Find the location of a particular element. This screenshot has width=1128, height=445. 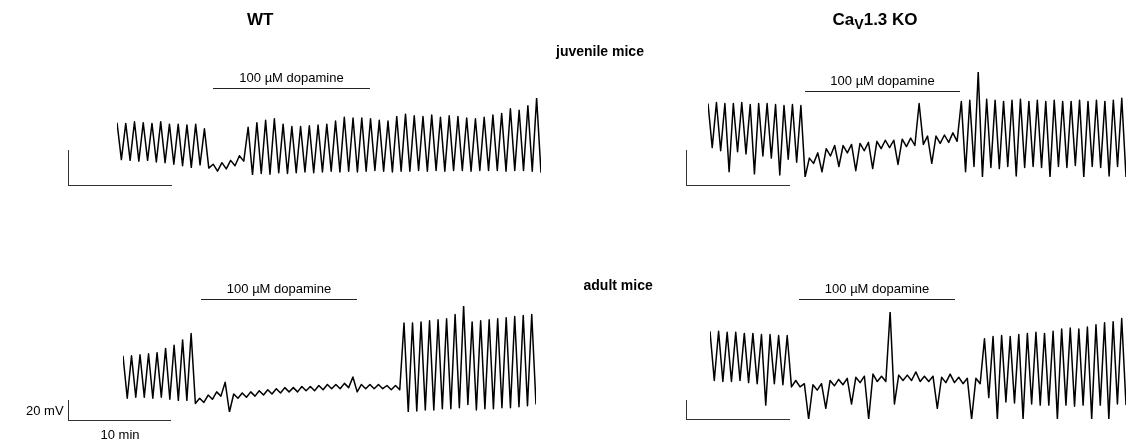

text: adult mice is located at coordinates (618, 285).